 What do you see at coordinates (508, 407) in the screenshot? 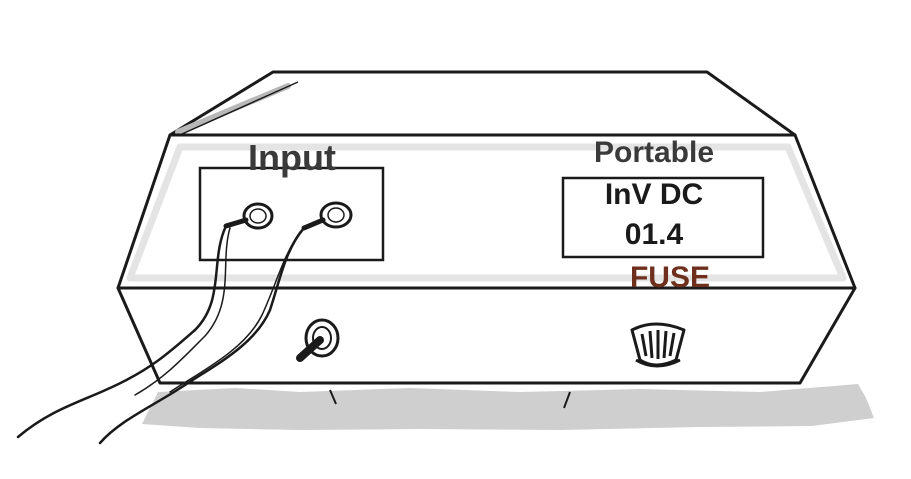
I see `ground-shadow` at bounding box center [508, 407].